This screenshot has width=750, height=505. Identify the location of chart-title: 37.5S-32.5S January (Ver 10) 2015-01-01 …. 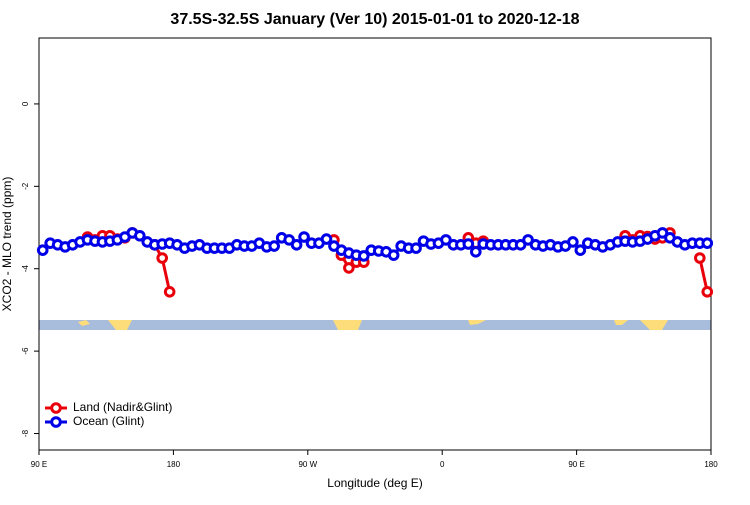
(374, 19).